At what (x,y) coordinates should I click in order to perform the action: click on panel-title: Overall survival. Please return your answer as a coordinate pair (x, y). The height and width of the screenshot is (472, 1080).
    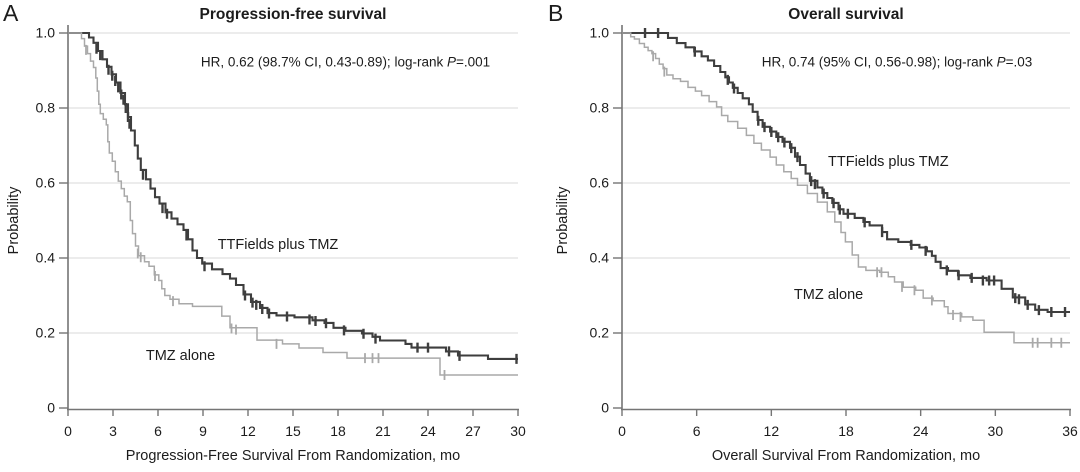
    Looking at the image, I should click on (845, 14).